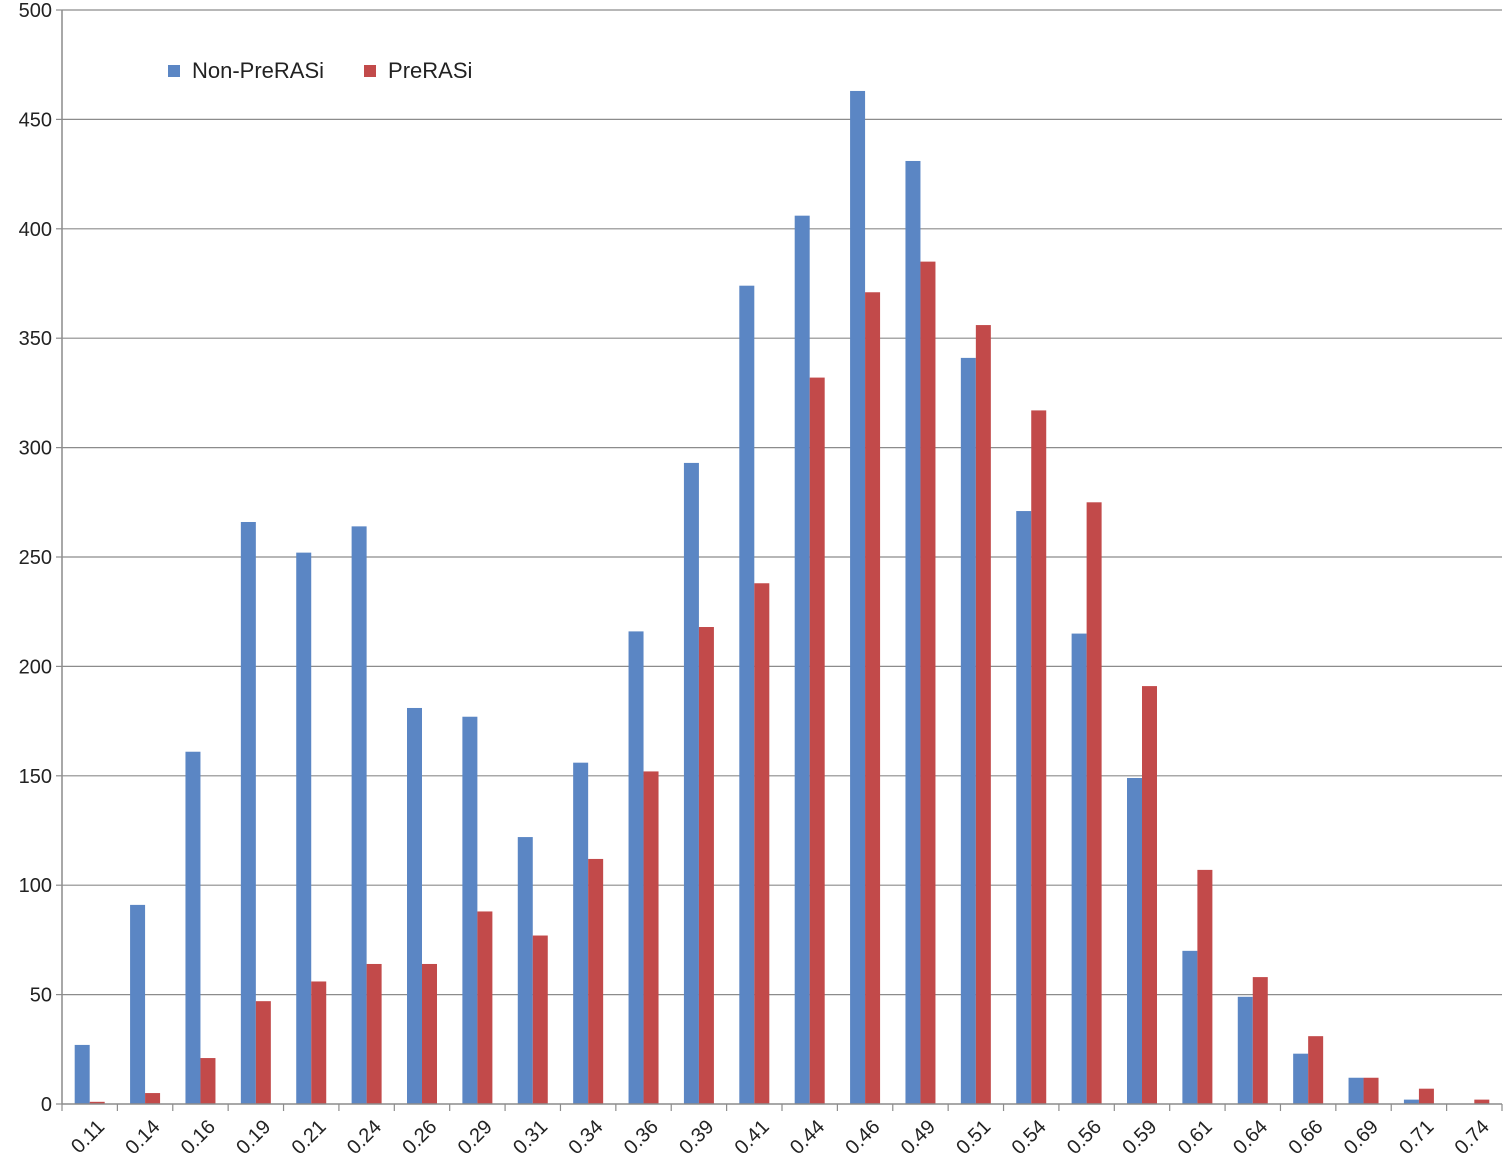 The height and width of the screenshot is (1167, 1504). I want to click on legend-label-prerasi: PreRASi, so click(430, 70).